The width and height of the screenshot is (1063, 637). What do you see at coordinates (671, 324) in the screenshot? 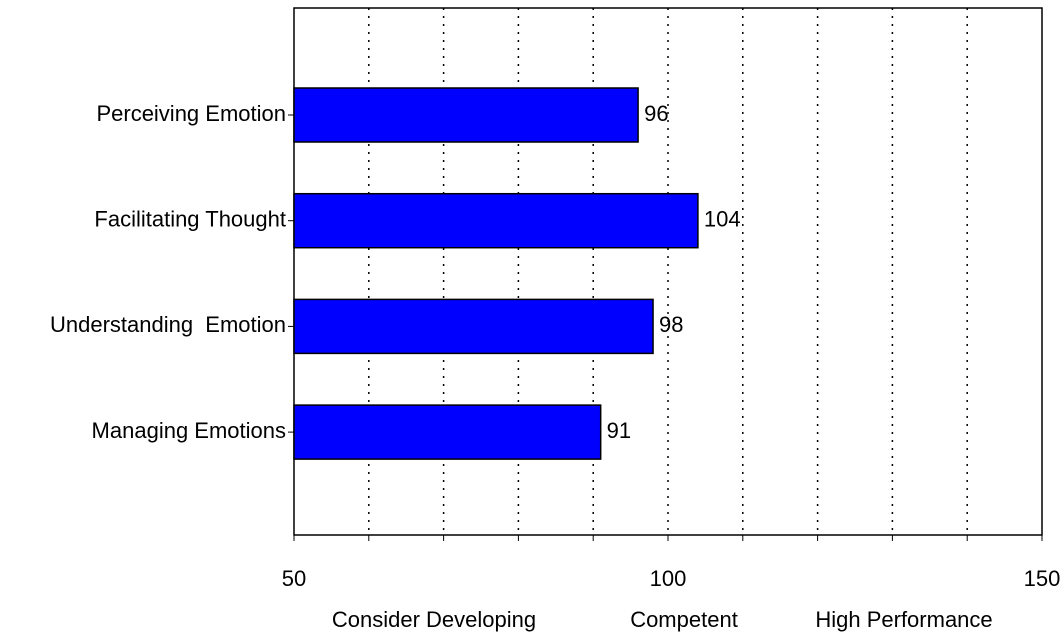
I see `data-label: 98` at bounding box center [671, 324].